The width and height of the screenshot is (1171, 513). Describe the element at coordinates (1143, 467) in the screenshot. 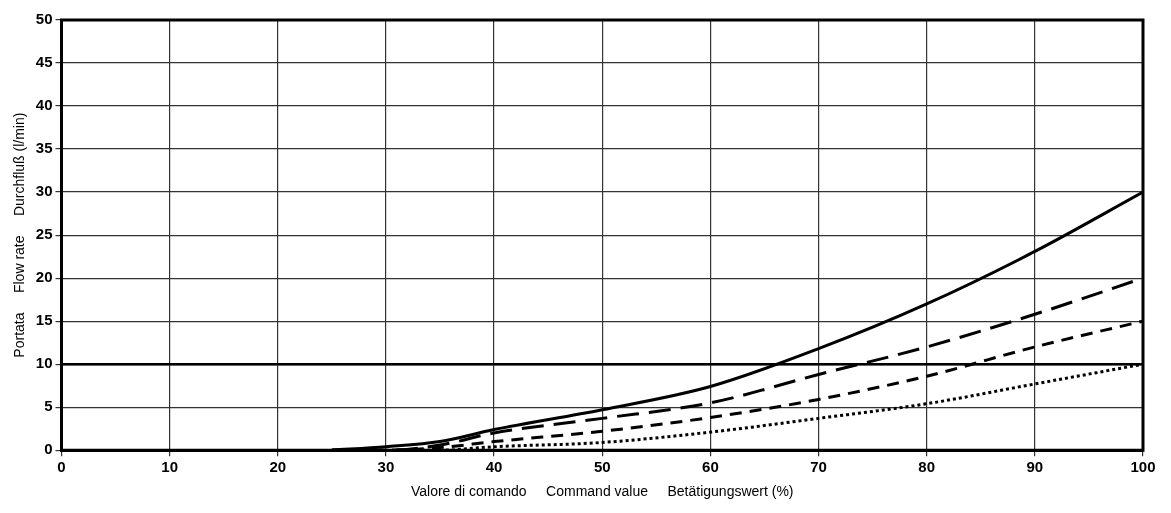

I see `x-tick-label: 100` at that location.